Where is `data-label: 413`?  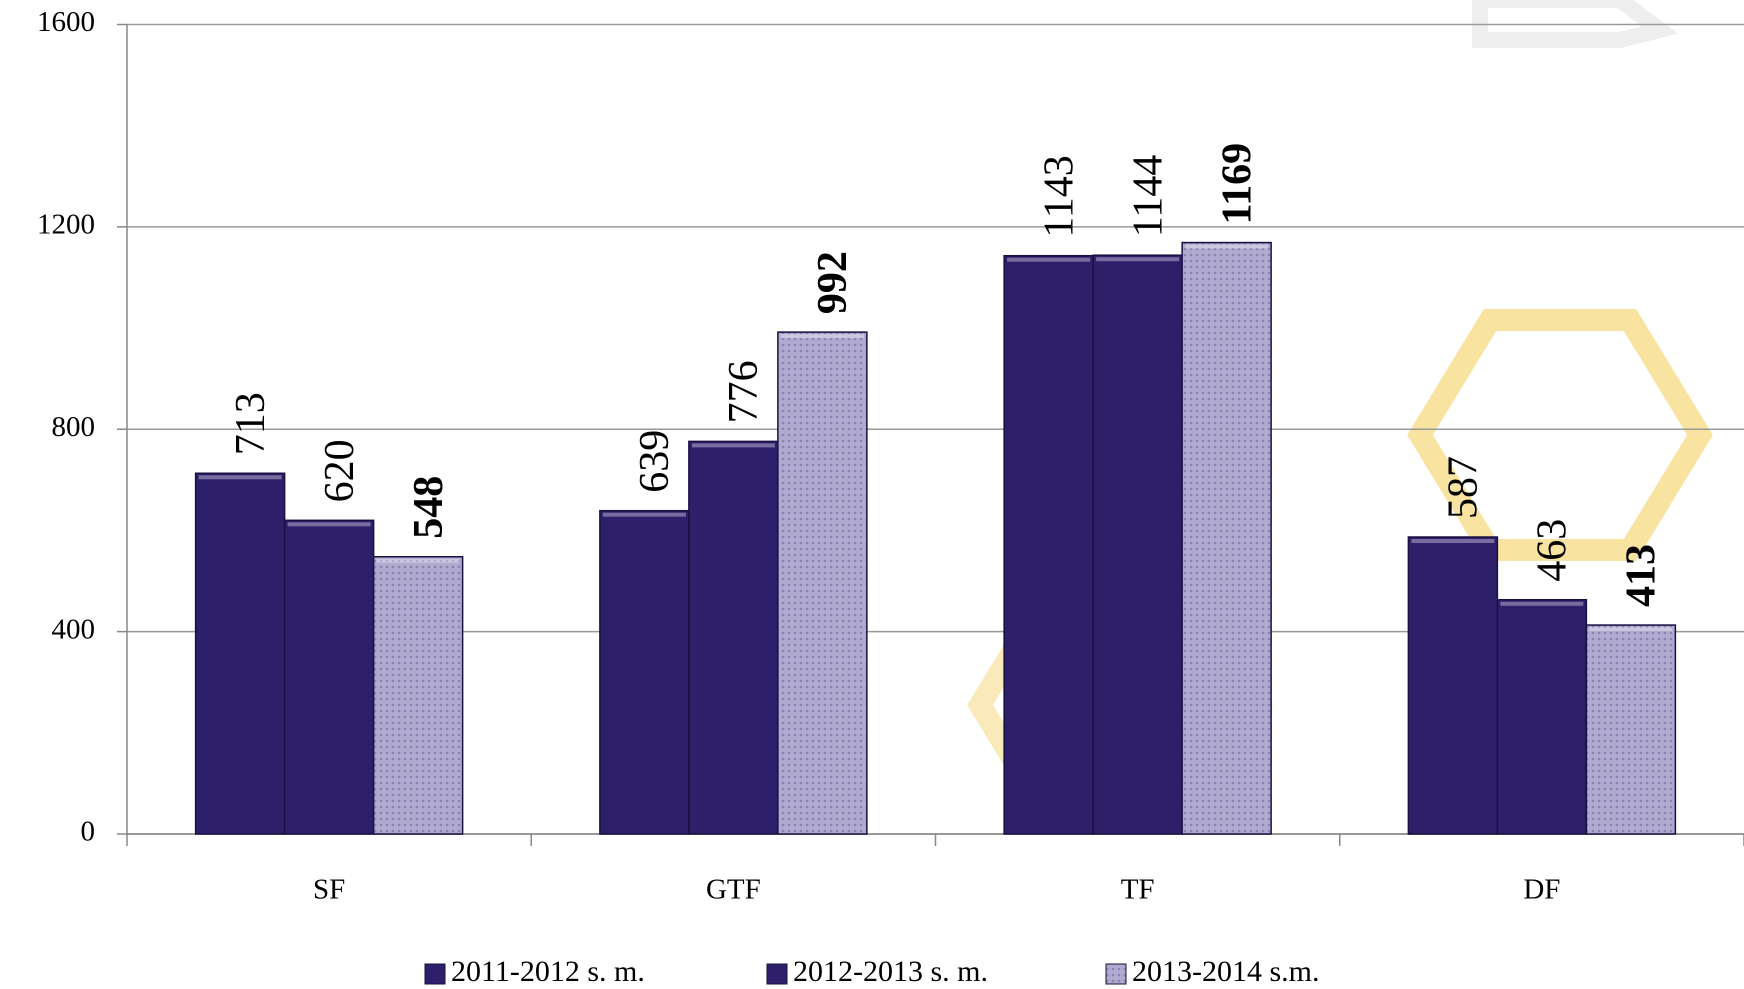
data-label: 413 is located at coordinates (1642, 575).